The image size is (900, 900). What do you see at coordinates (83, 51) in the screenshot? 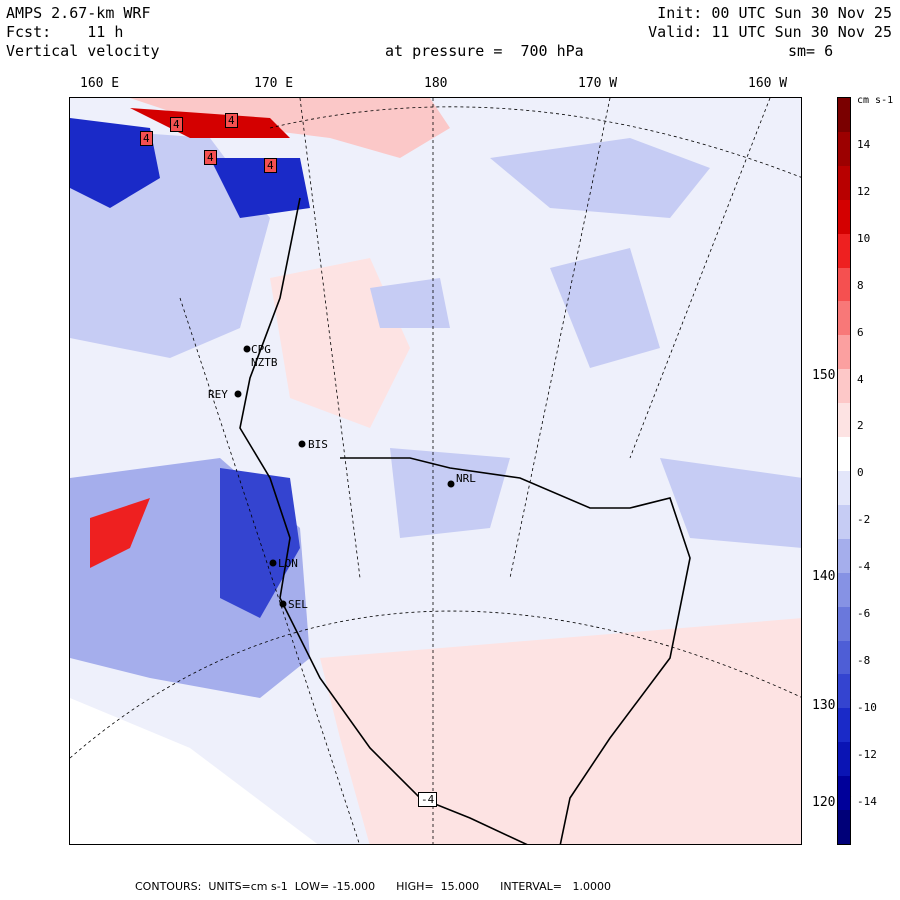
I see `field-name: Vertical velocity` at bounding box center [83, 51].